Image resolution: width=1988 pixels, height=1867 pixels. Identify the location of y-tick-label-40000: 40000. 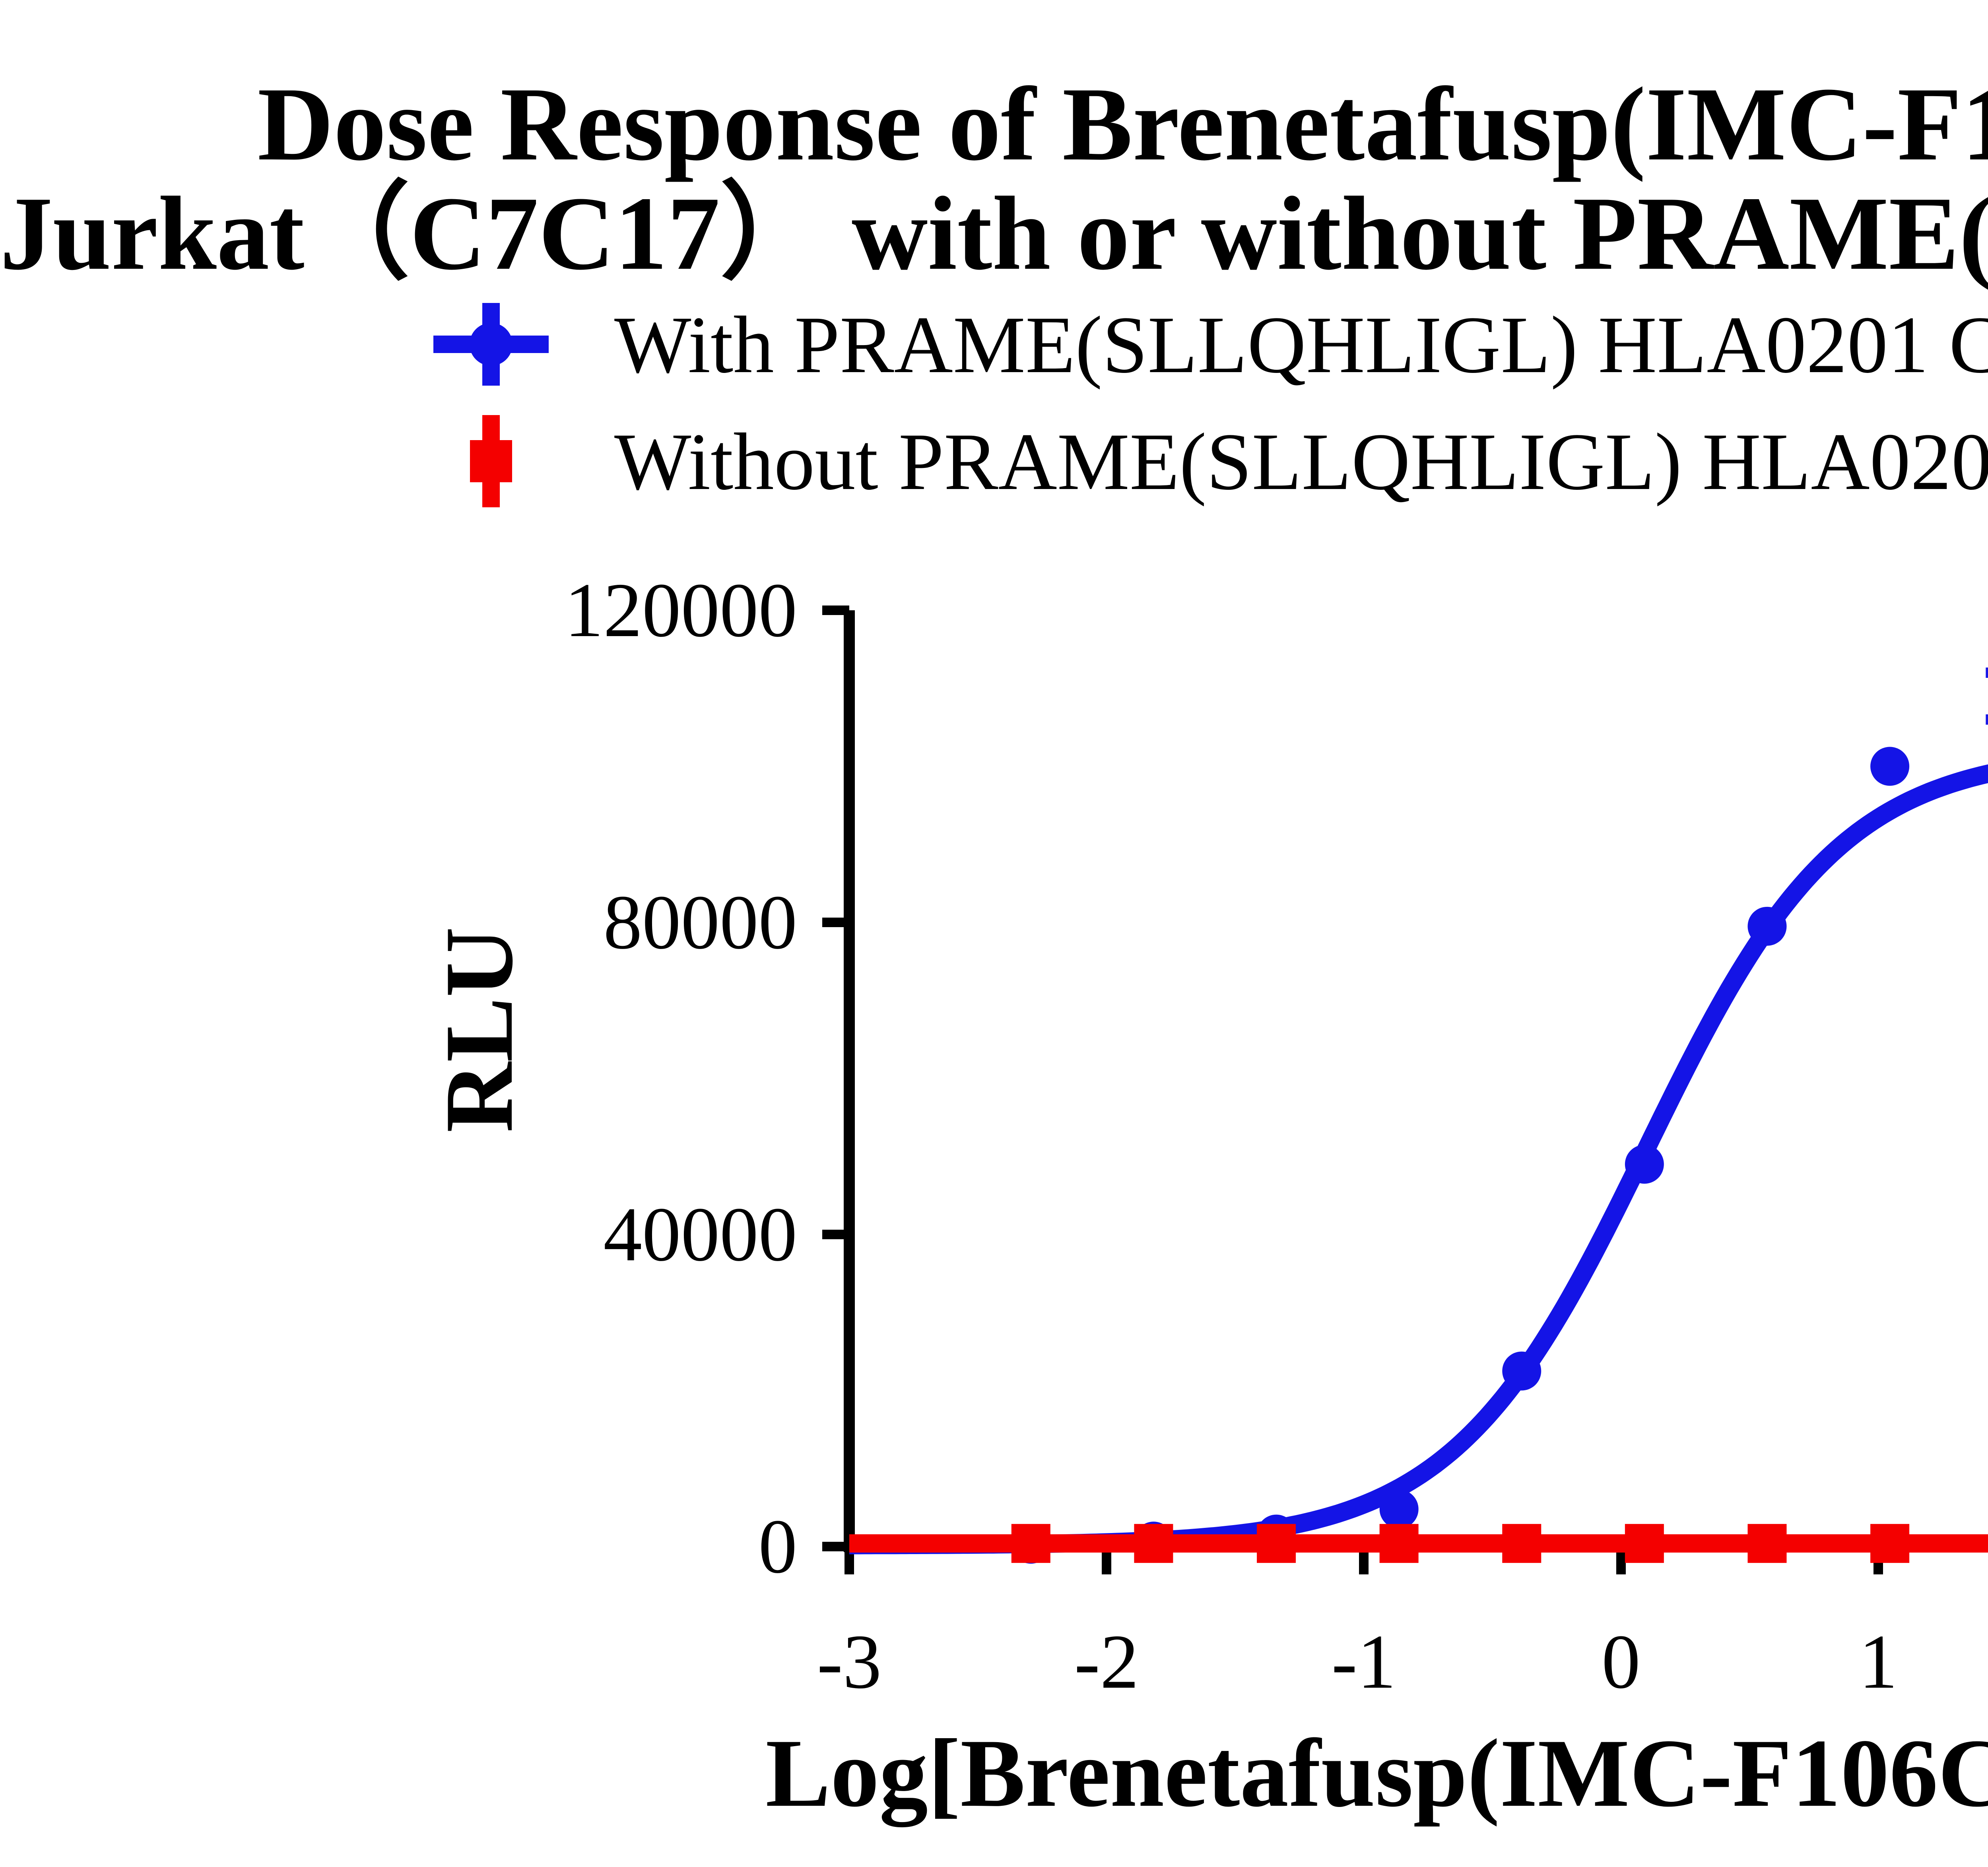
(700, 1234).